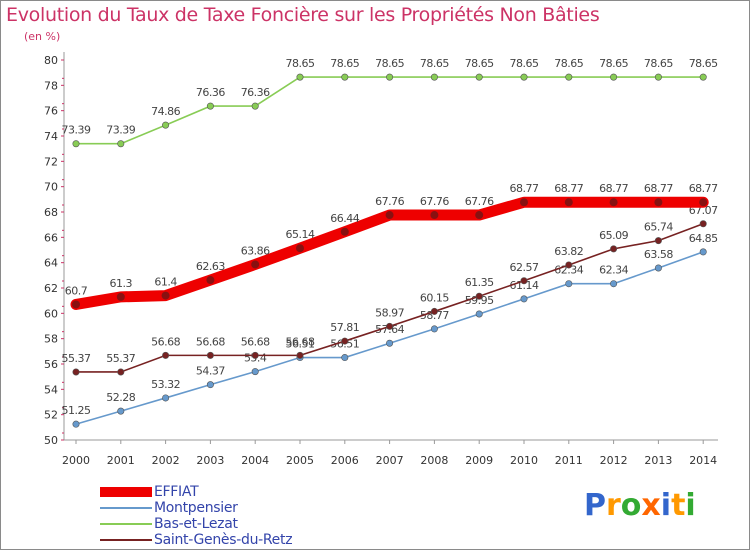 This screenshot has height=550, width=750. Describe the element at coordinates (631, 505) in the screenshot. I see `logo-letter: o` at that location.